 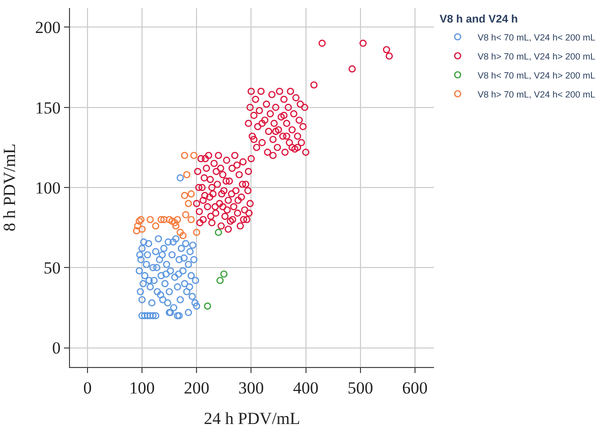 What do you see at coordinates (537, 37) in the screenshot?
I see `legend-label: V8 h< 70 mL, V24 h< 200 mL` at bounding box center [537, 37].